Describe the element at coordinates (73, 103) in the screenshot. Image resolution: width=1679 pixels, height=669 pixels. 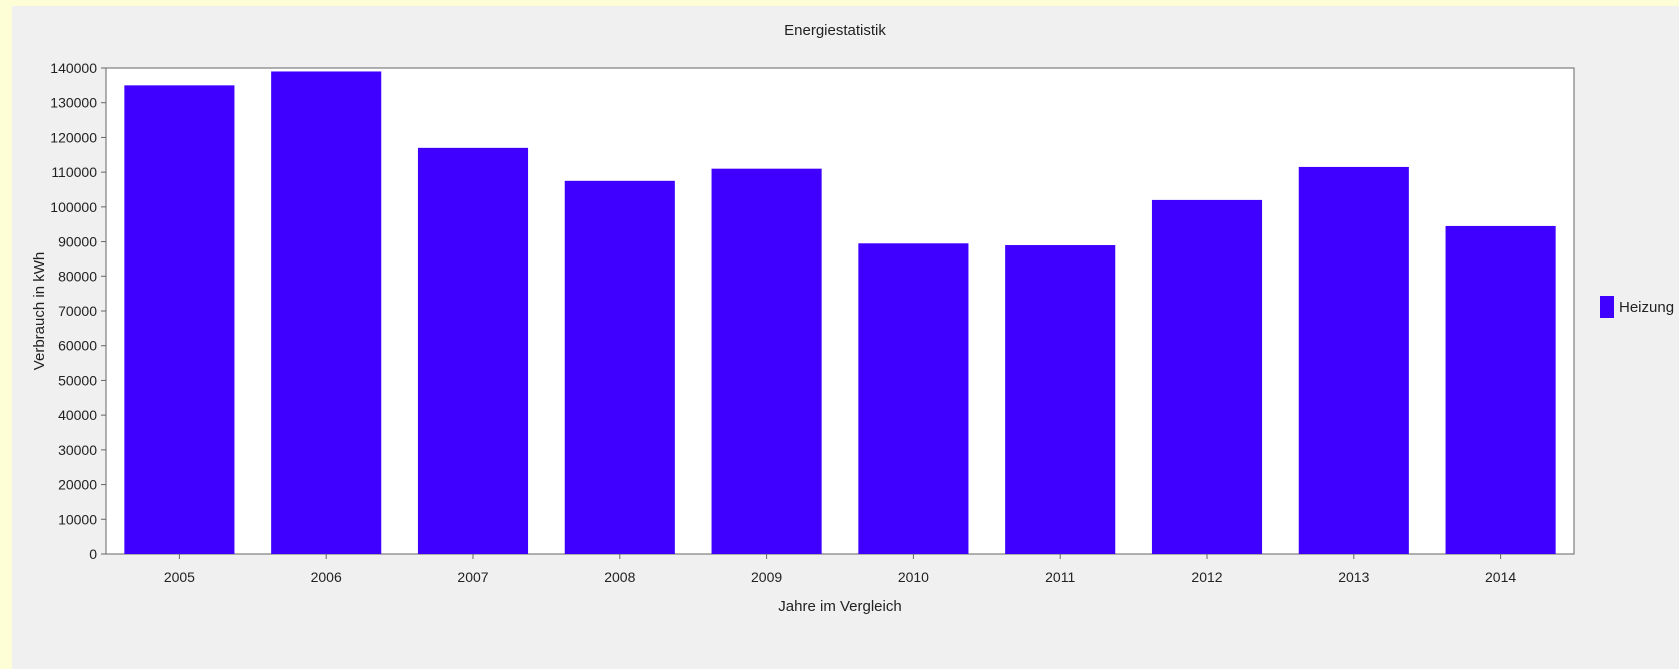
I see `y-tick-label: 130000` at that location.